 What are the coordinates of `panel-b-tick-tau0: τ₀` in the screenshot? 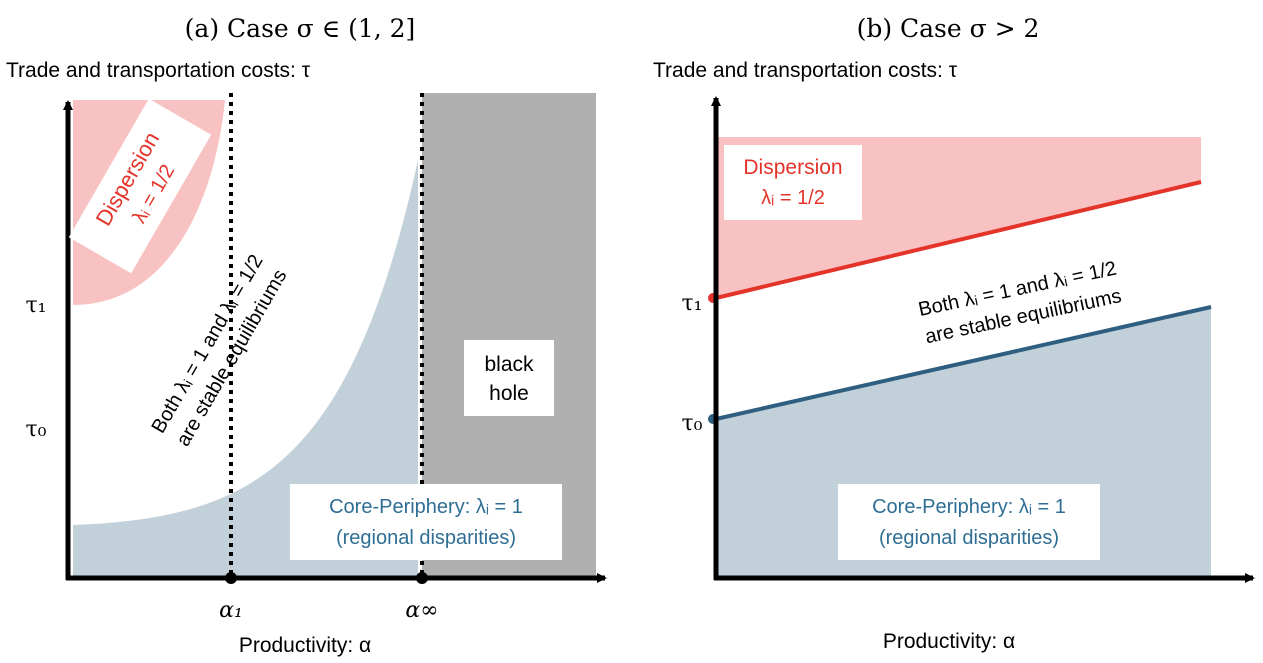 It's located at (692, 423).